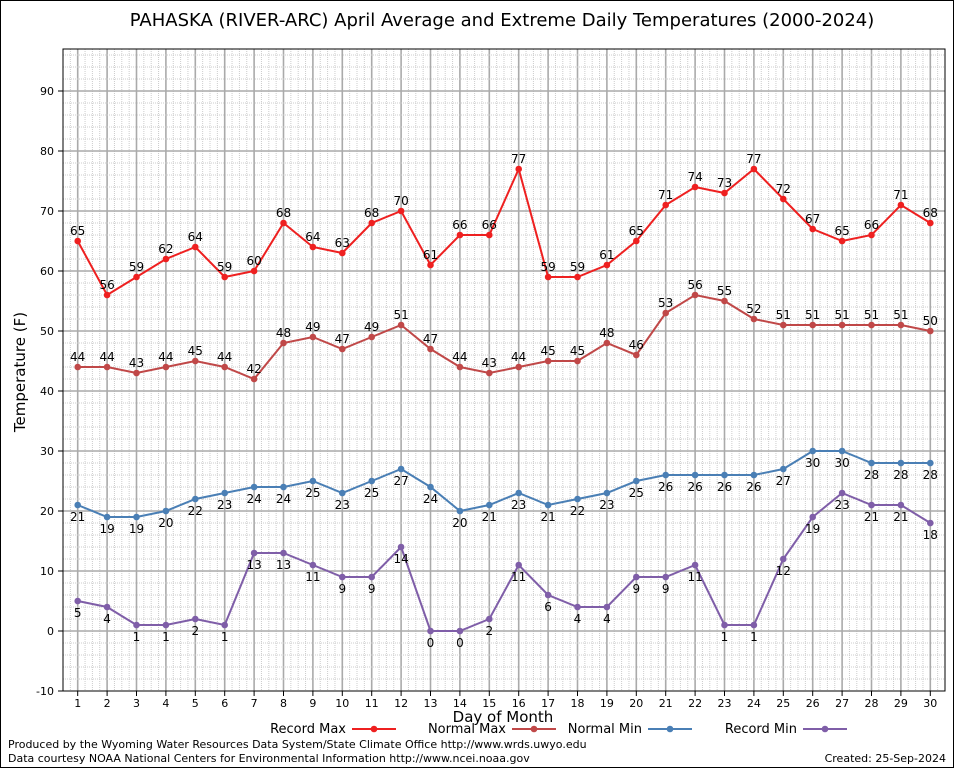 Image resolution: width=954 pixels, height=768 pixels. Describe the element at coordinates (518, 505) in the screenshot. I see `normal-min-data-label: 23` at that location.